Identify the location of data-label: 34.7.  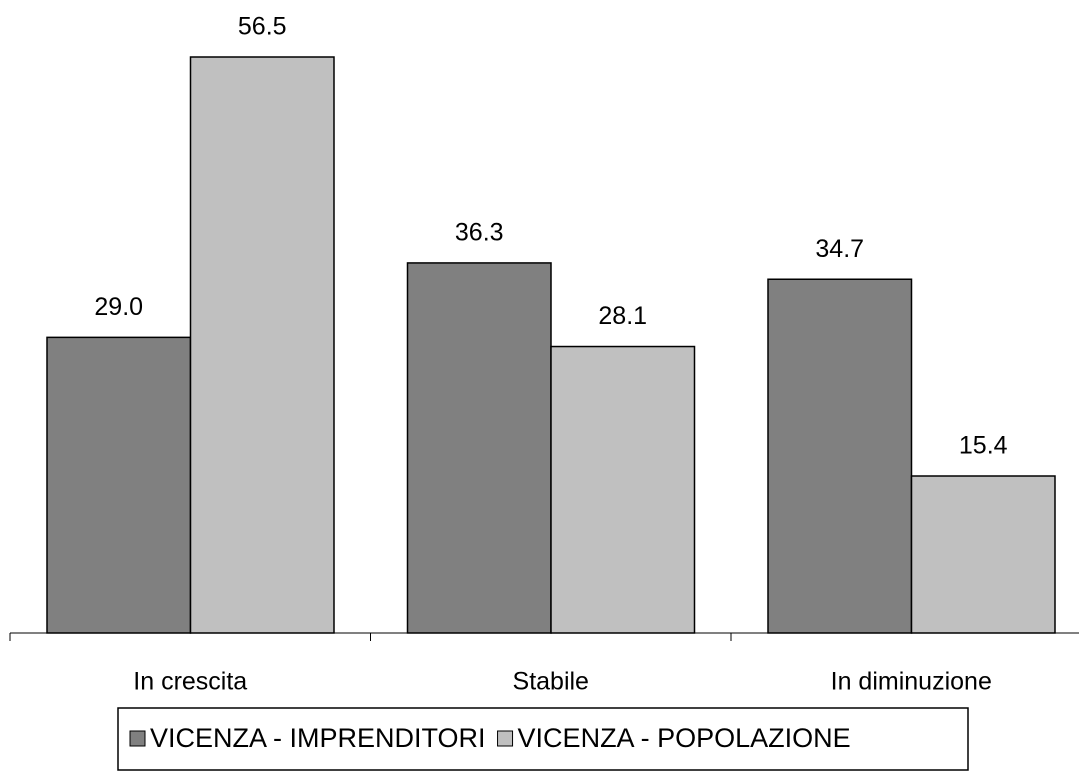
(839, 249).